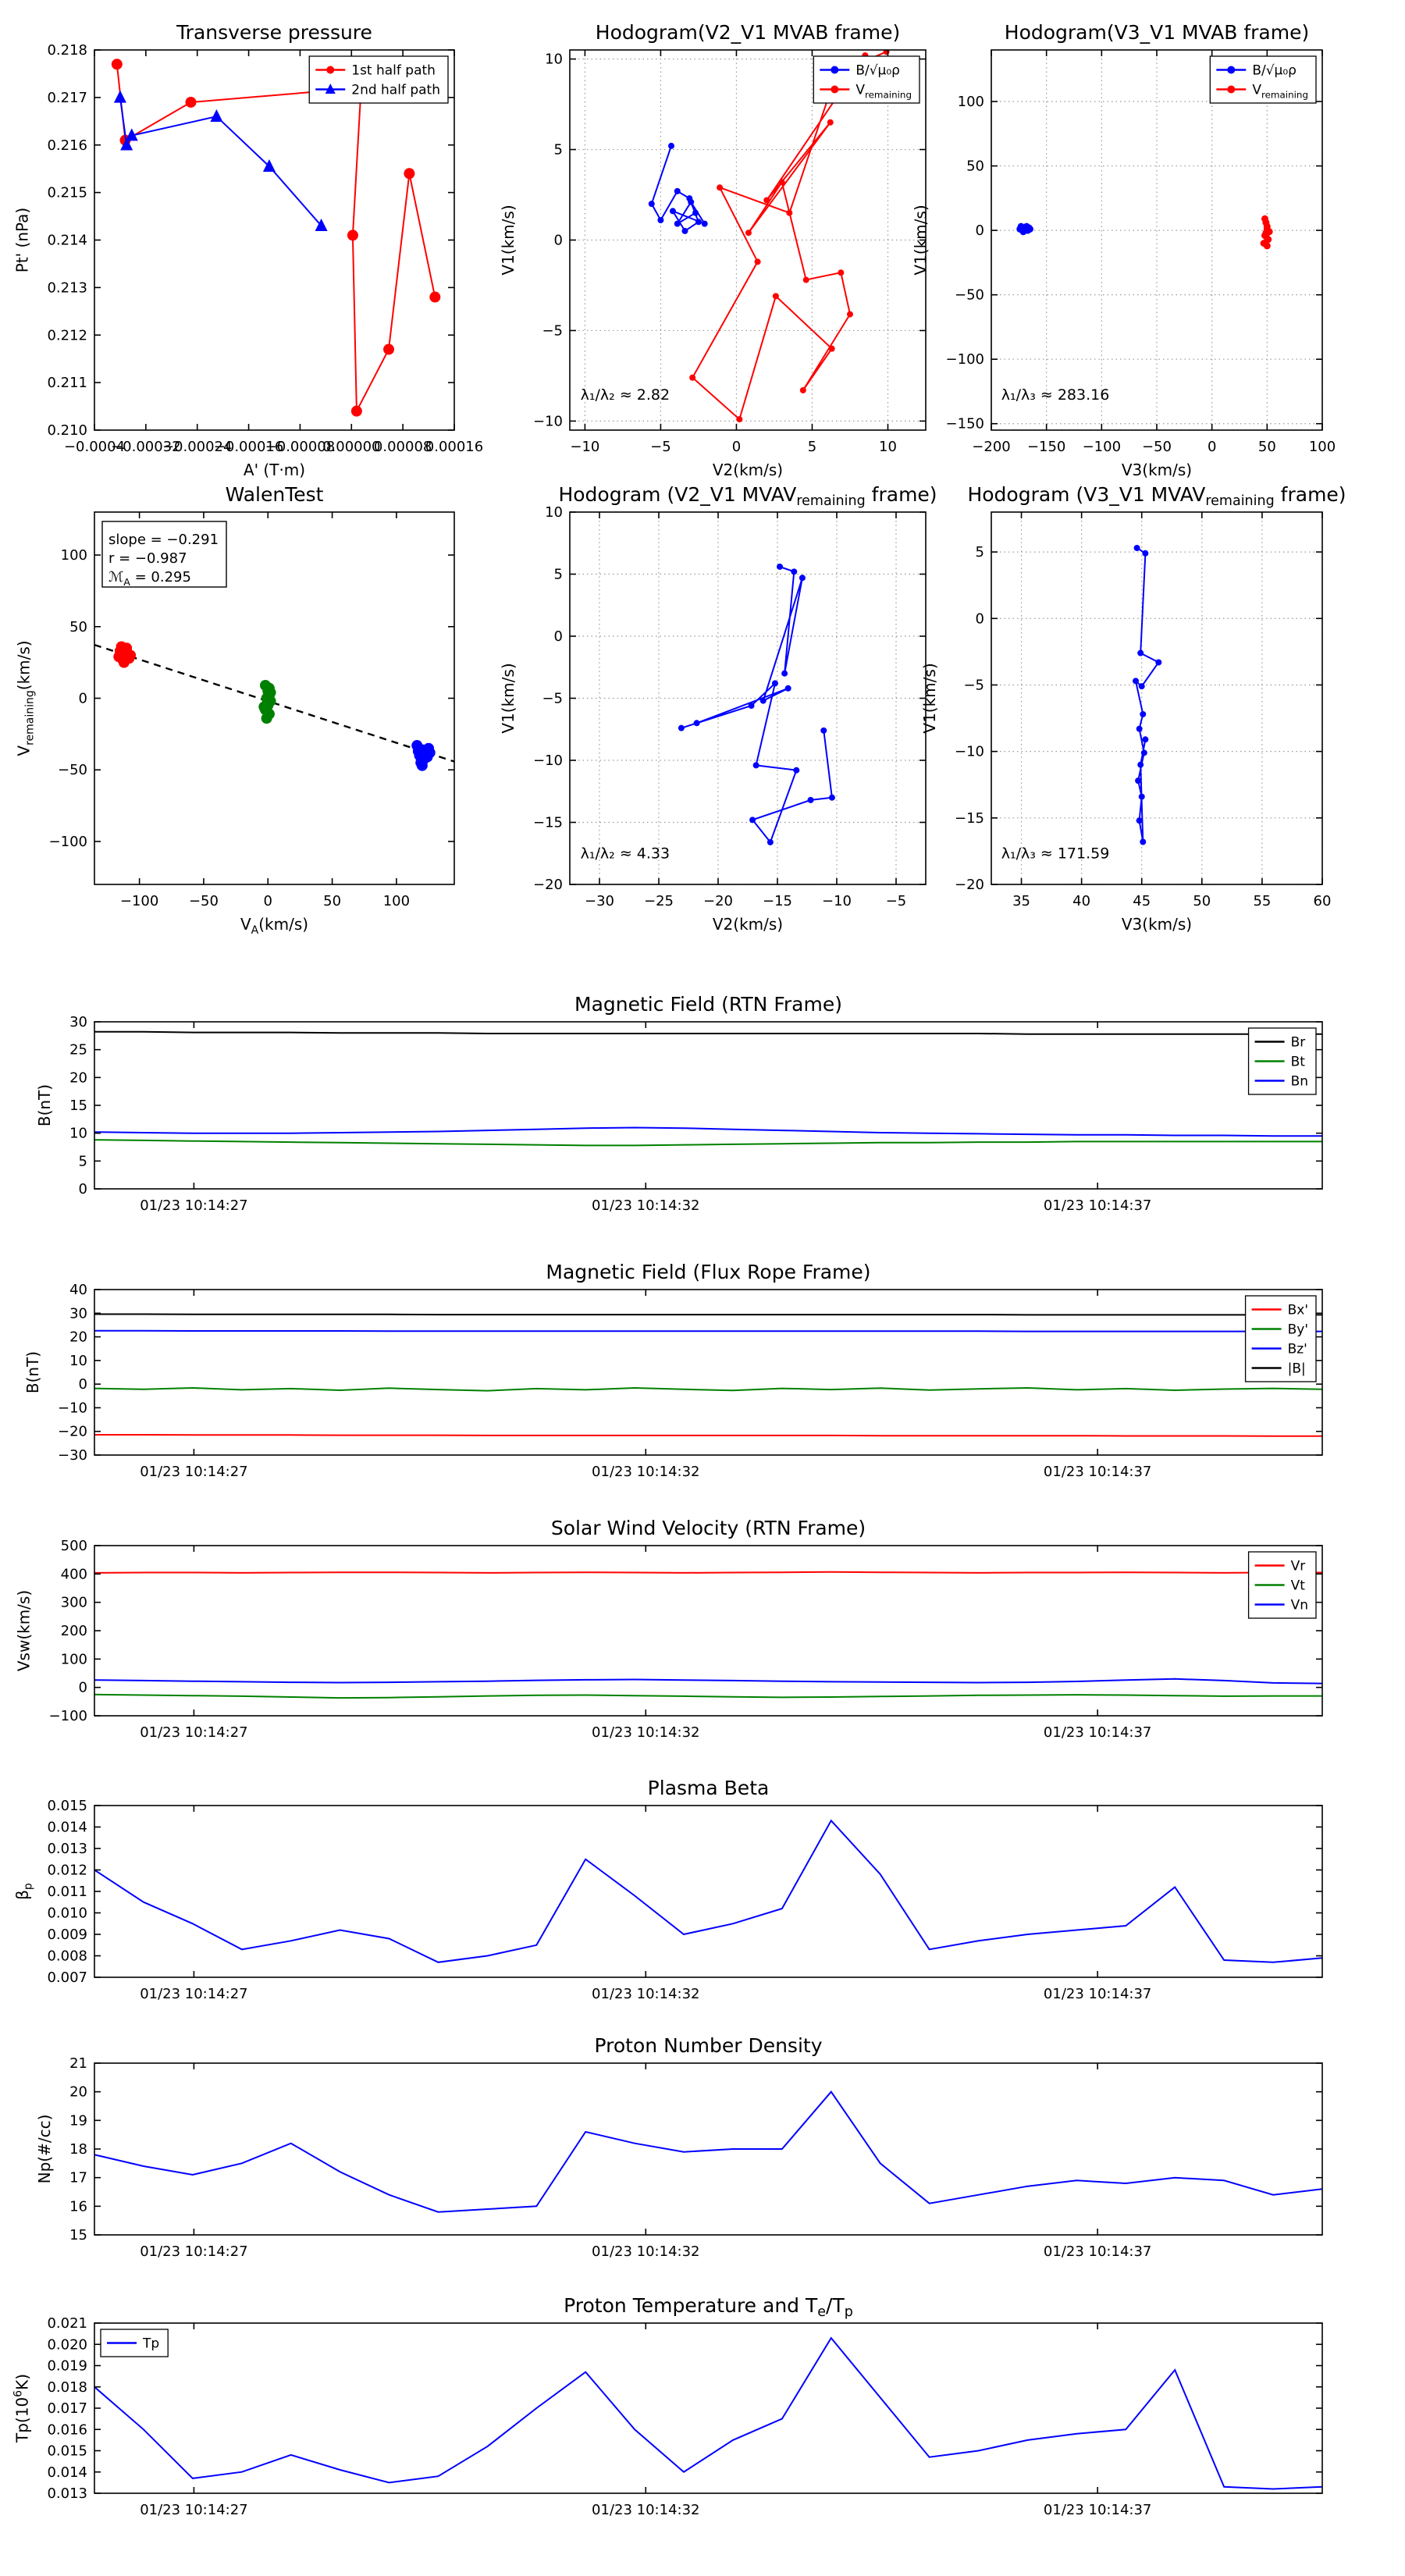  Describe the element at coordinates (1262, 901) in the screenshot. I see `svg-text: 55` at that location.